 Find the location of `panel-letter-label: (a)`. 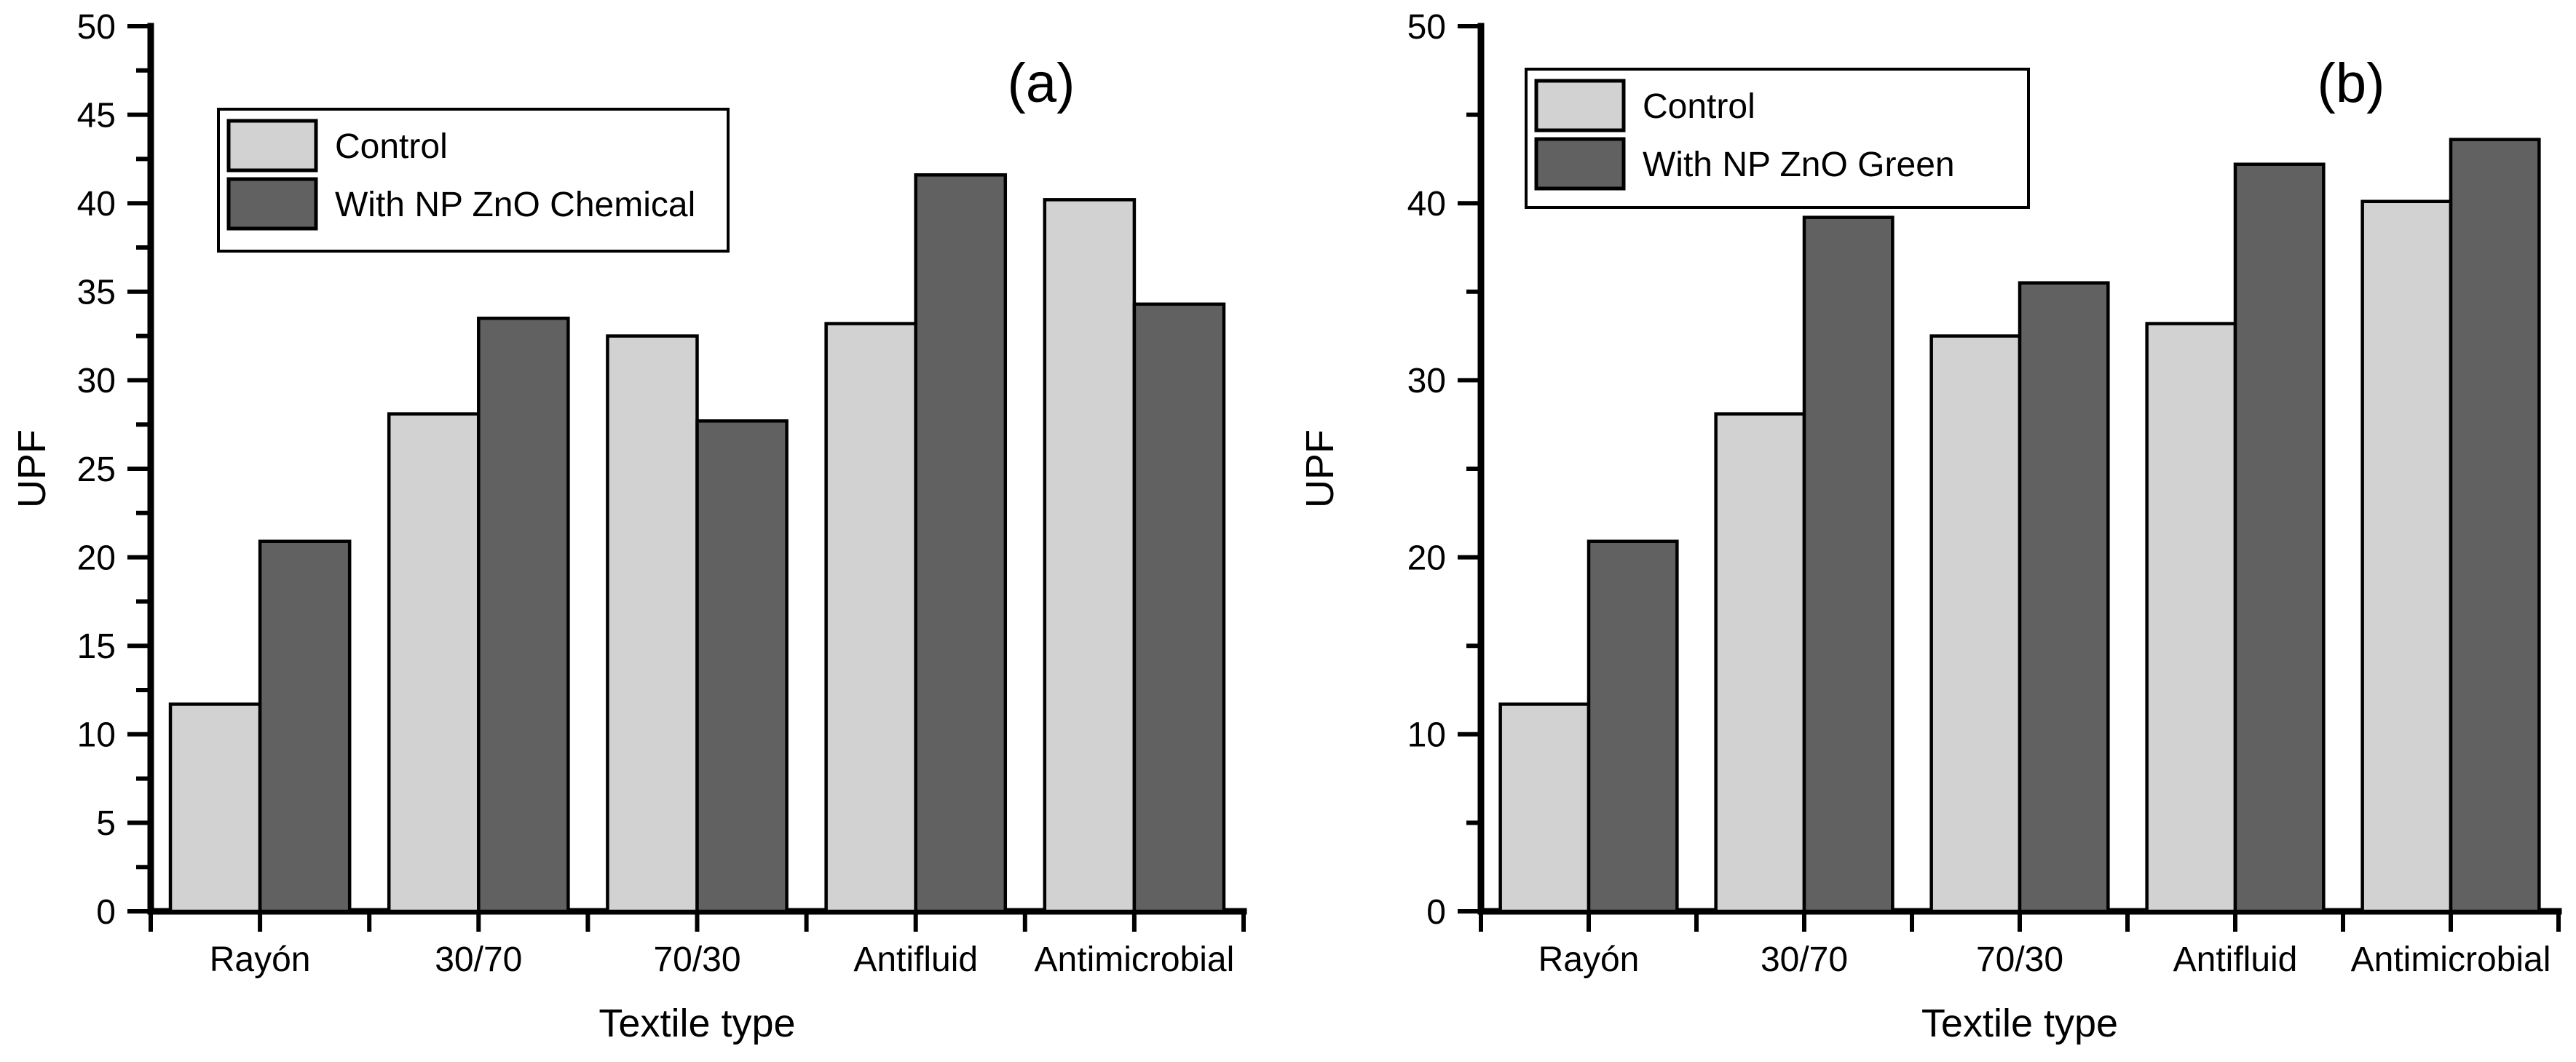

panel-letter-label: (a) is located at coordinates (1041, 83).